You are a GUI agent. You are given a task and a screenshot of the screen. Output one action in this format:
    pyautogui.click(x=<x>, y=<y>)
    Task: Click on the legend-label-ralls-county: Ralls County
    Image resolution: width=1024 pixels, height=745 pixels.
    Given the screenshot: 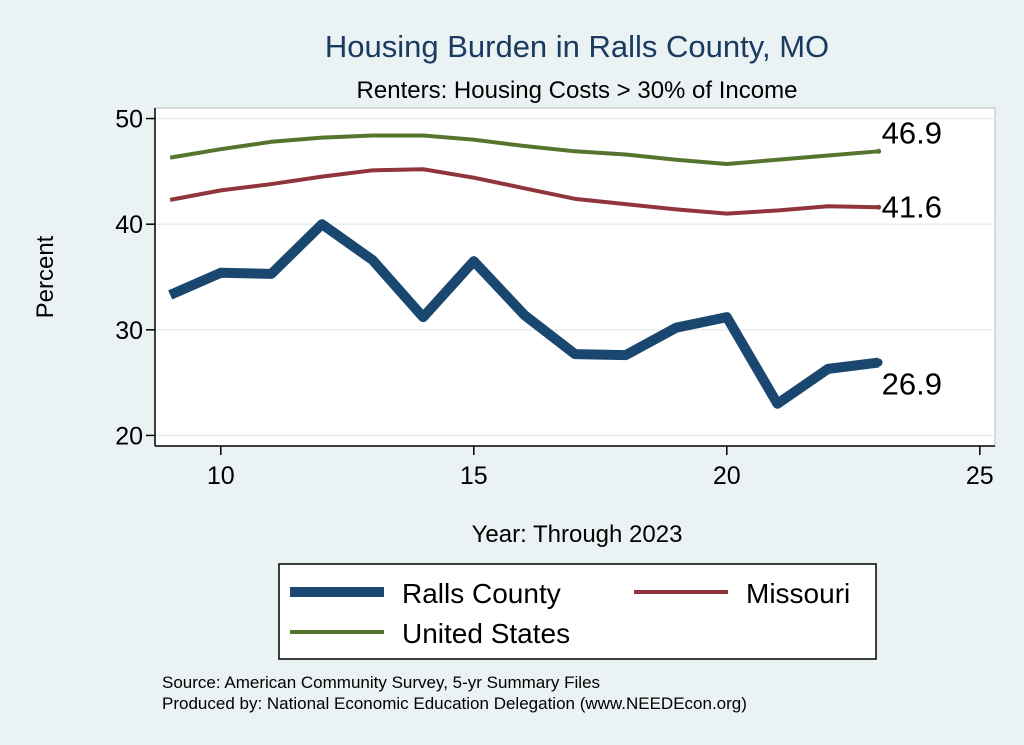 What is the action you would take?
    pyautogui.click(x=481, y=593)
    